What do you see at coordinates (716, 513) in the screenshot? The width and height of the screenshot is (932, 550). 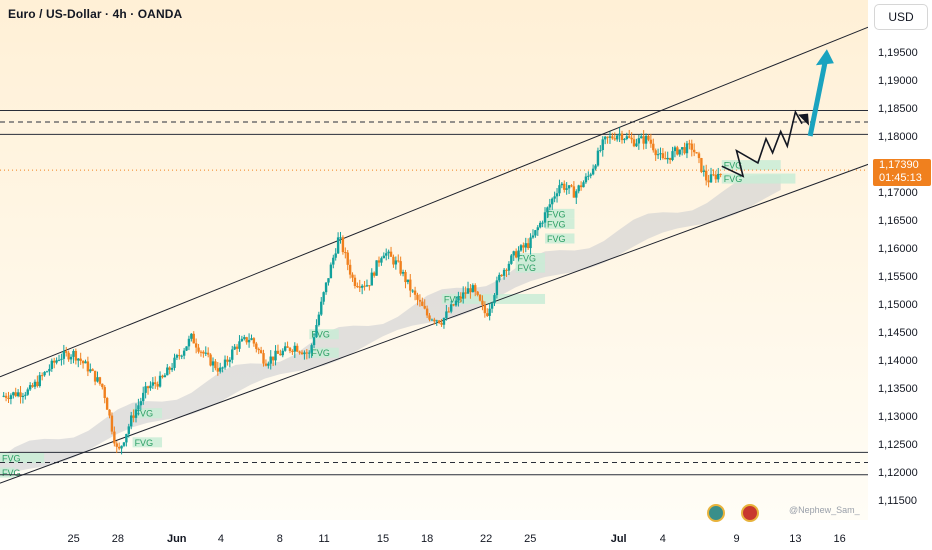 I see `tradingview-logo-icon` at bounding box center [716, 513].